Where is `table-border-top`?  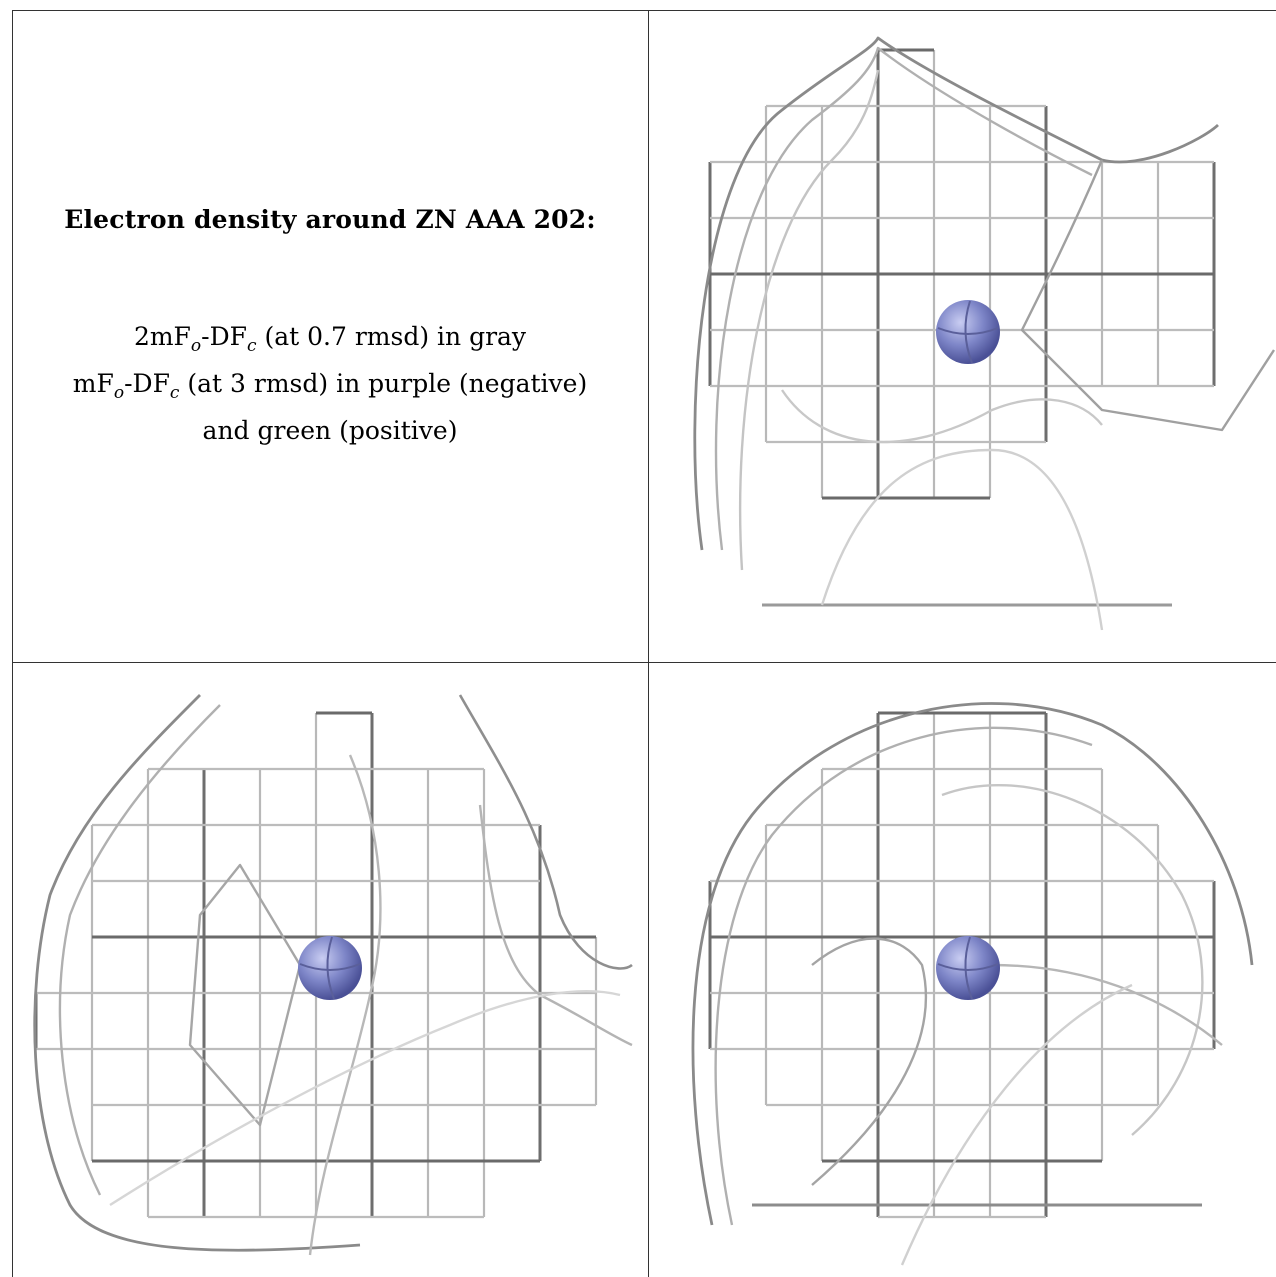 table-border-top is located at coordinates (644, 10).